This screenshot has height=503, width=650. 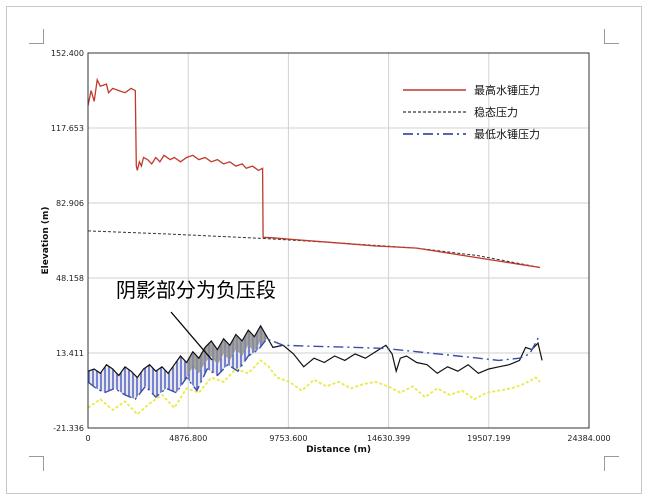 What do you see at coordinates (70, 353) in the screenshot?
I see `y-tick-label: 13.411` at bounding box center [70, 353].